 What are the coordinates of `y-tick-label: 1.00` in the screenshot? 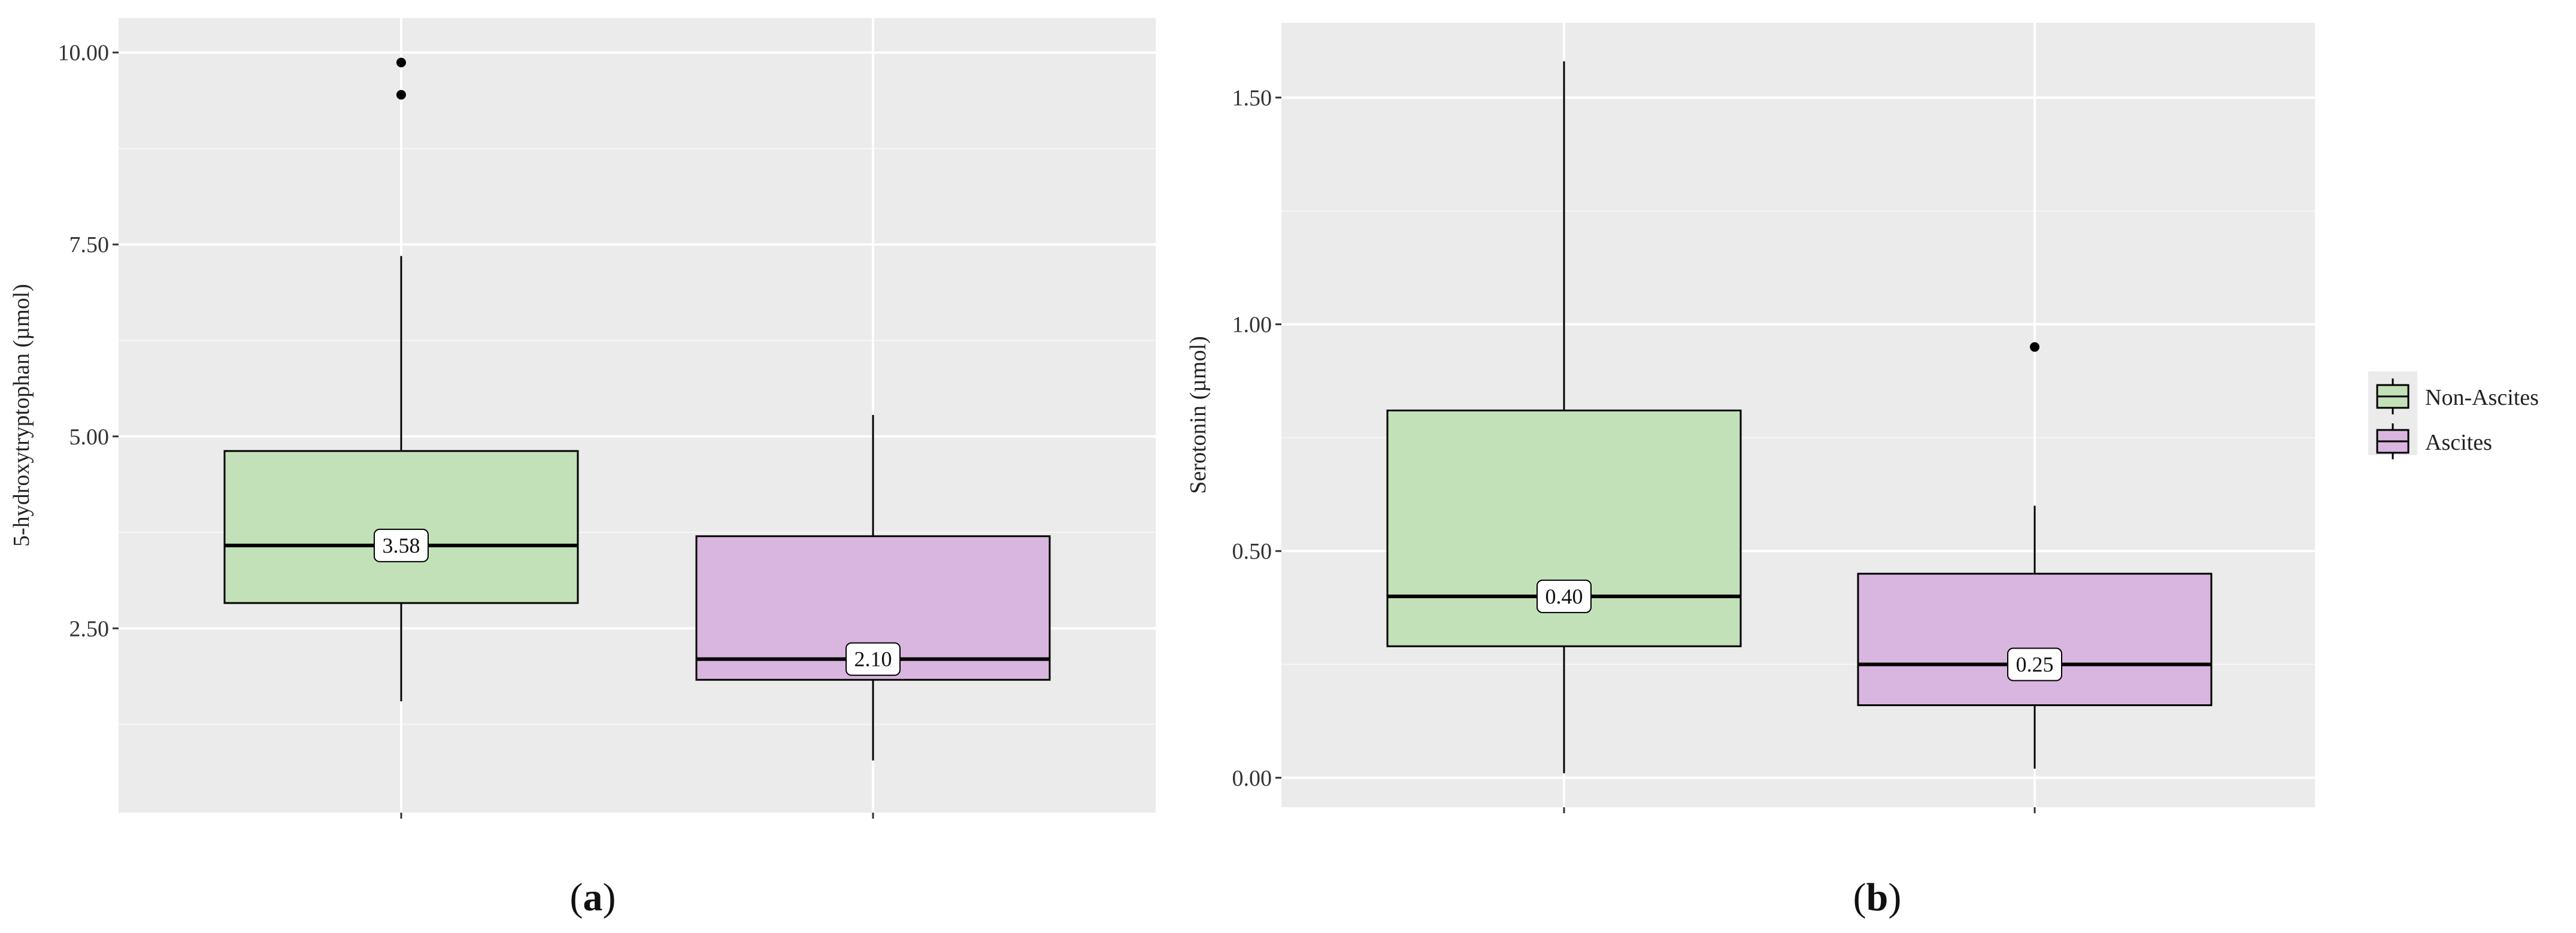 It's located at (1252, 326).